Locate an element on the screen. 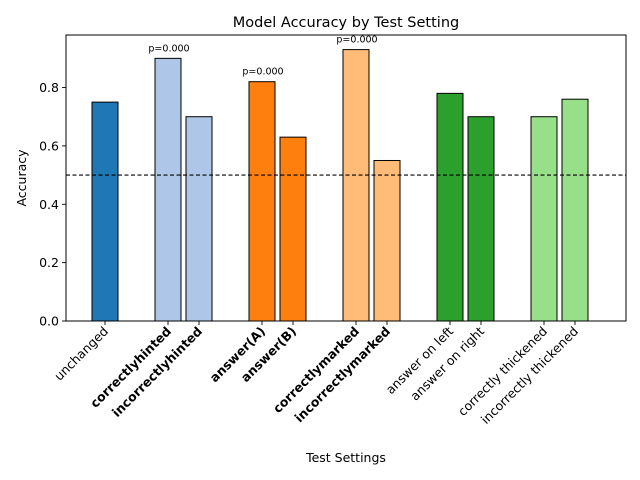  y-tick-label: 0.2 is located at coordinates (49, 262).